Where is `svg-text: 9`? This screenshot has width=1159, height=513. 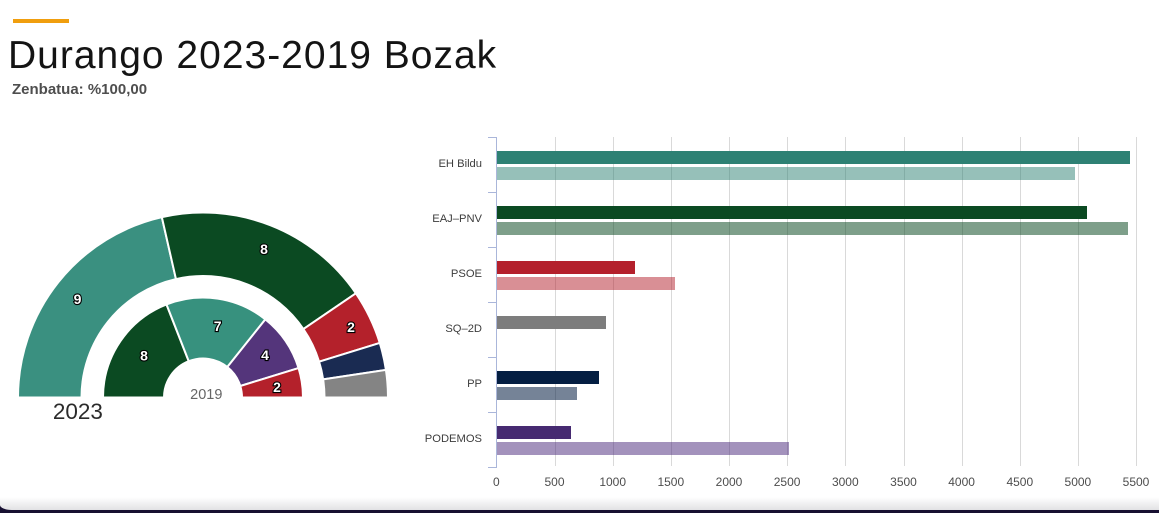
svg-text: 9 is located at coordinates (78, 299).